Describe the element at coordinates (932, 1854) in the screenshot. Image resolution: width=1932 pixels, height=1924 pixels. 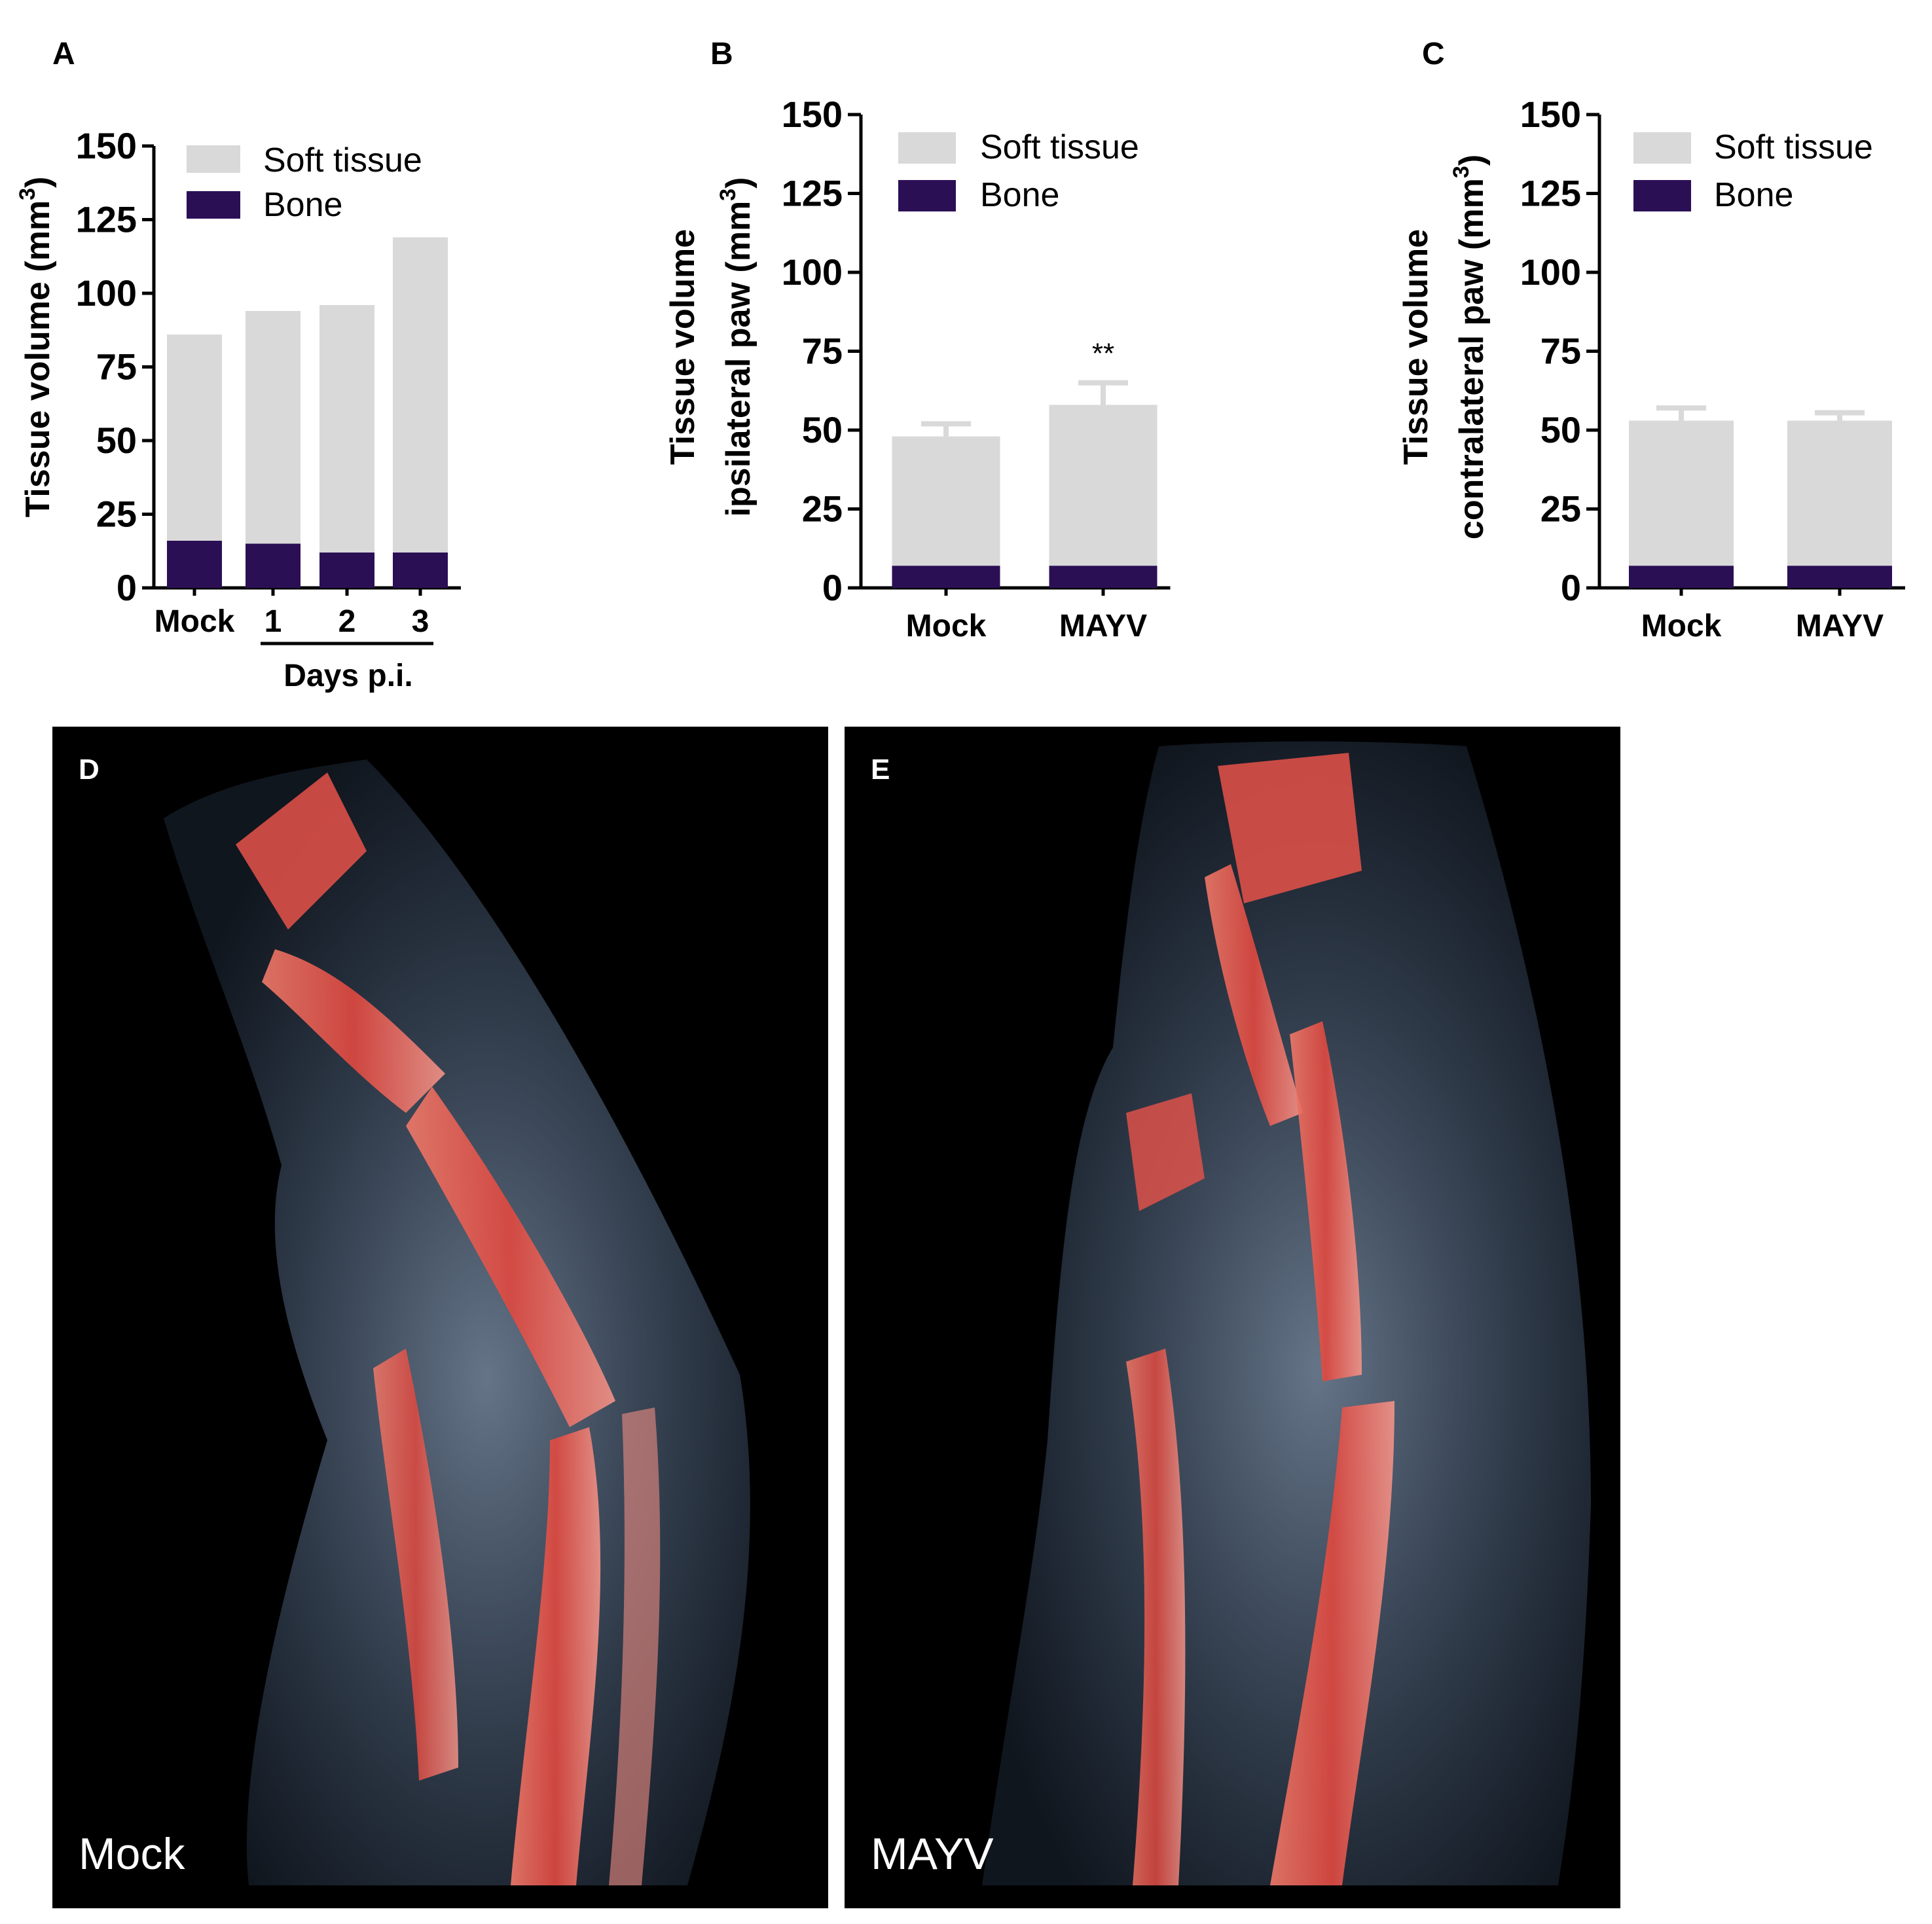
I see `panel-e-label: MAYV` at that location.